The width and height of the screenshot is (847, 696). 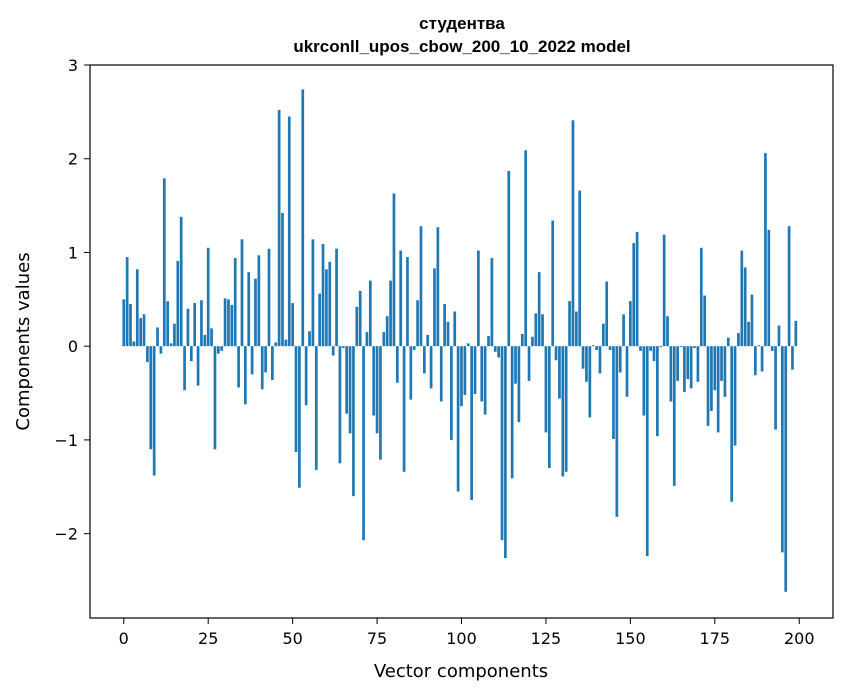 What do you see at coordinates (66, 440) in the screenshot?
I see `y-tick-label: −1` at bounding box center [66, 440].